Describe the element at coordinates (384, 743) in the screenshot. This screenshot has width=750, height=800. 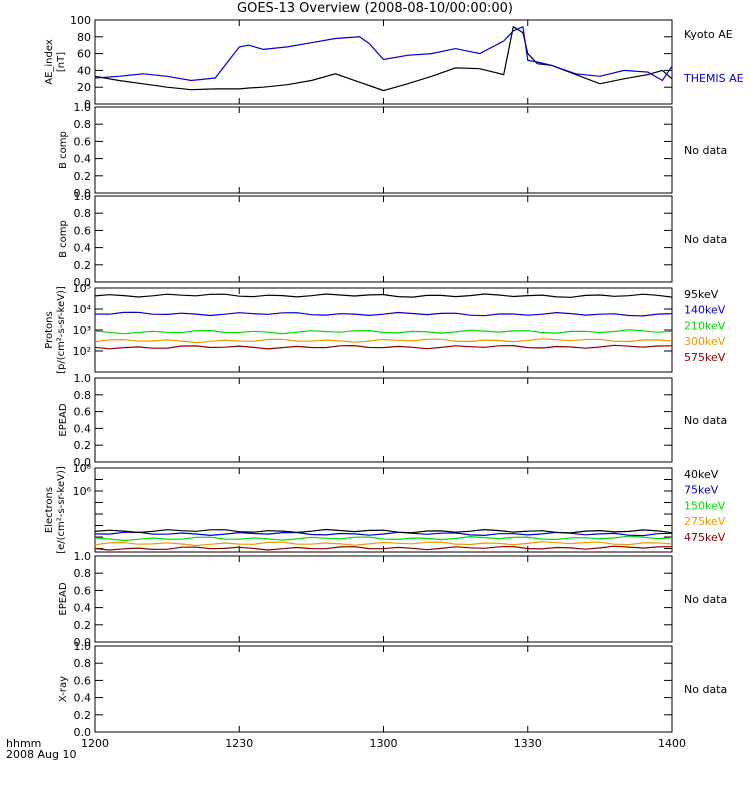
I see `x-tick-label: 1300` at that location.